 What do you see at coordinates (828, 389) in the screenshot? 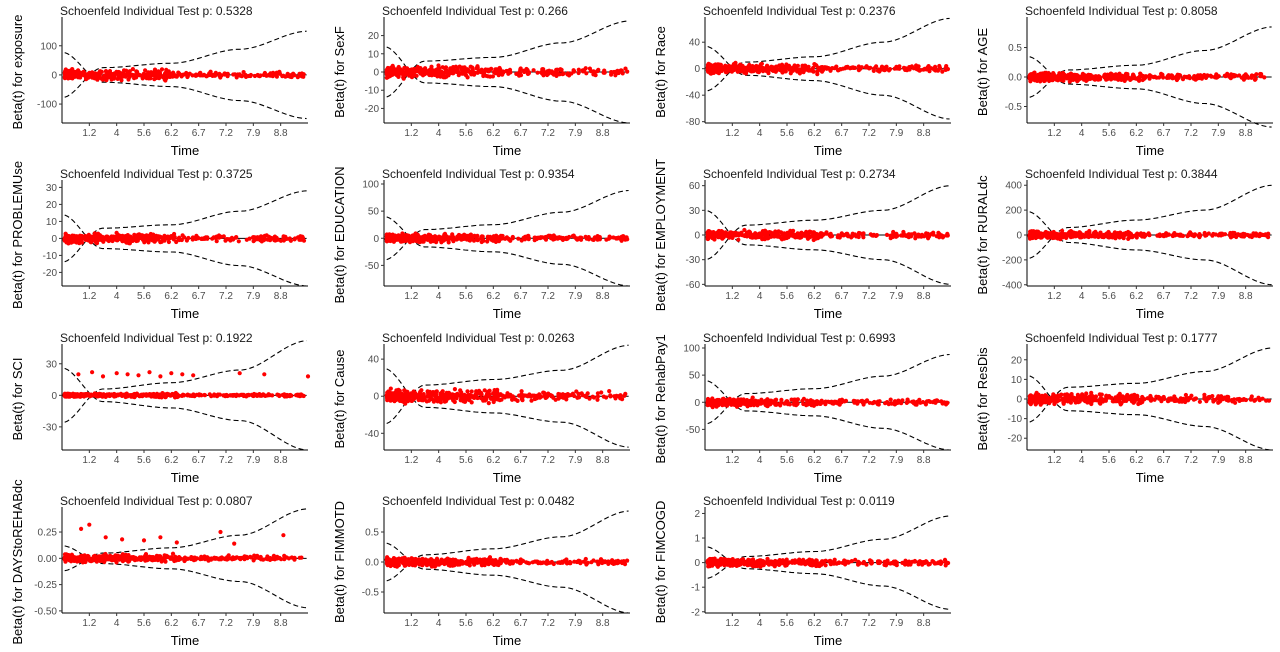
I see `upper-confidence-band` at bounding box center [828, 389].